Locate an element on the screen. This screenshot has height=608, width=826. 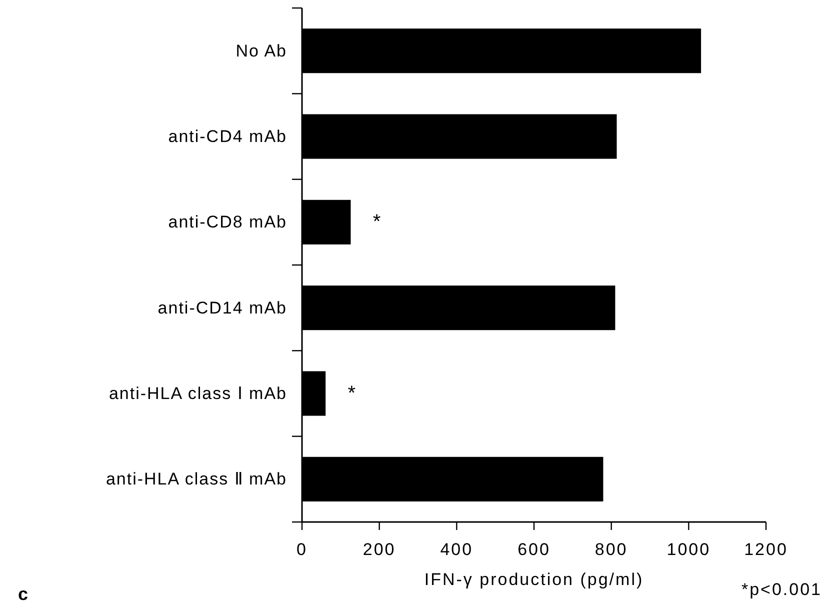
x-tick-label: 0 is located at coordinates (302, 549).